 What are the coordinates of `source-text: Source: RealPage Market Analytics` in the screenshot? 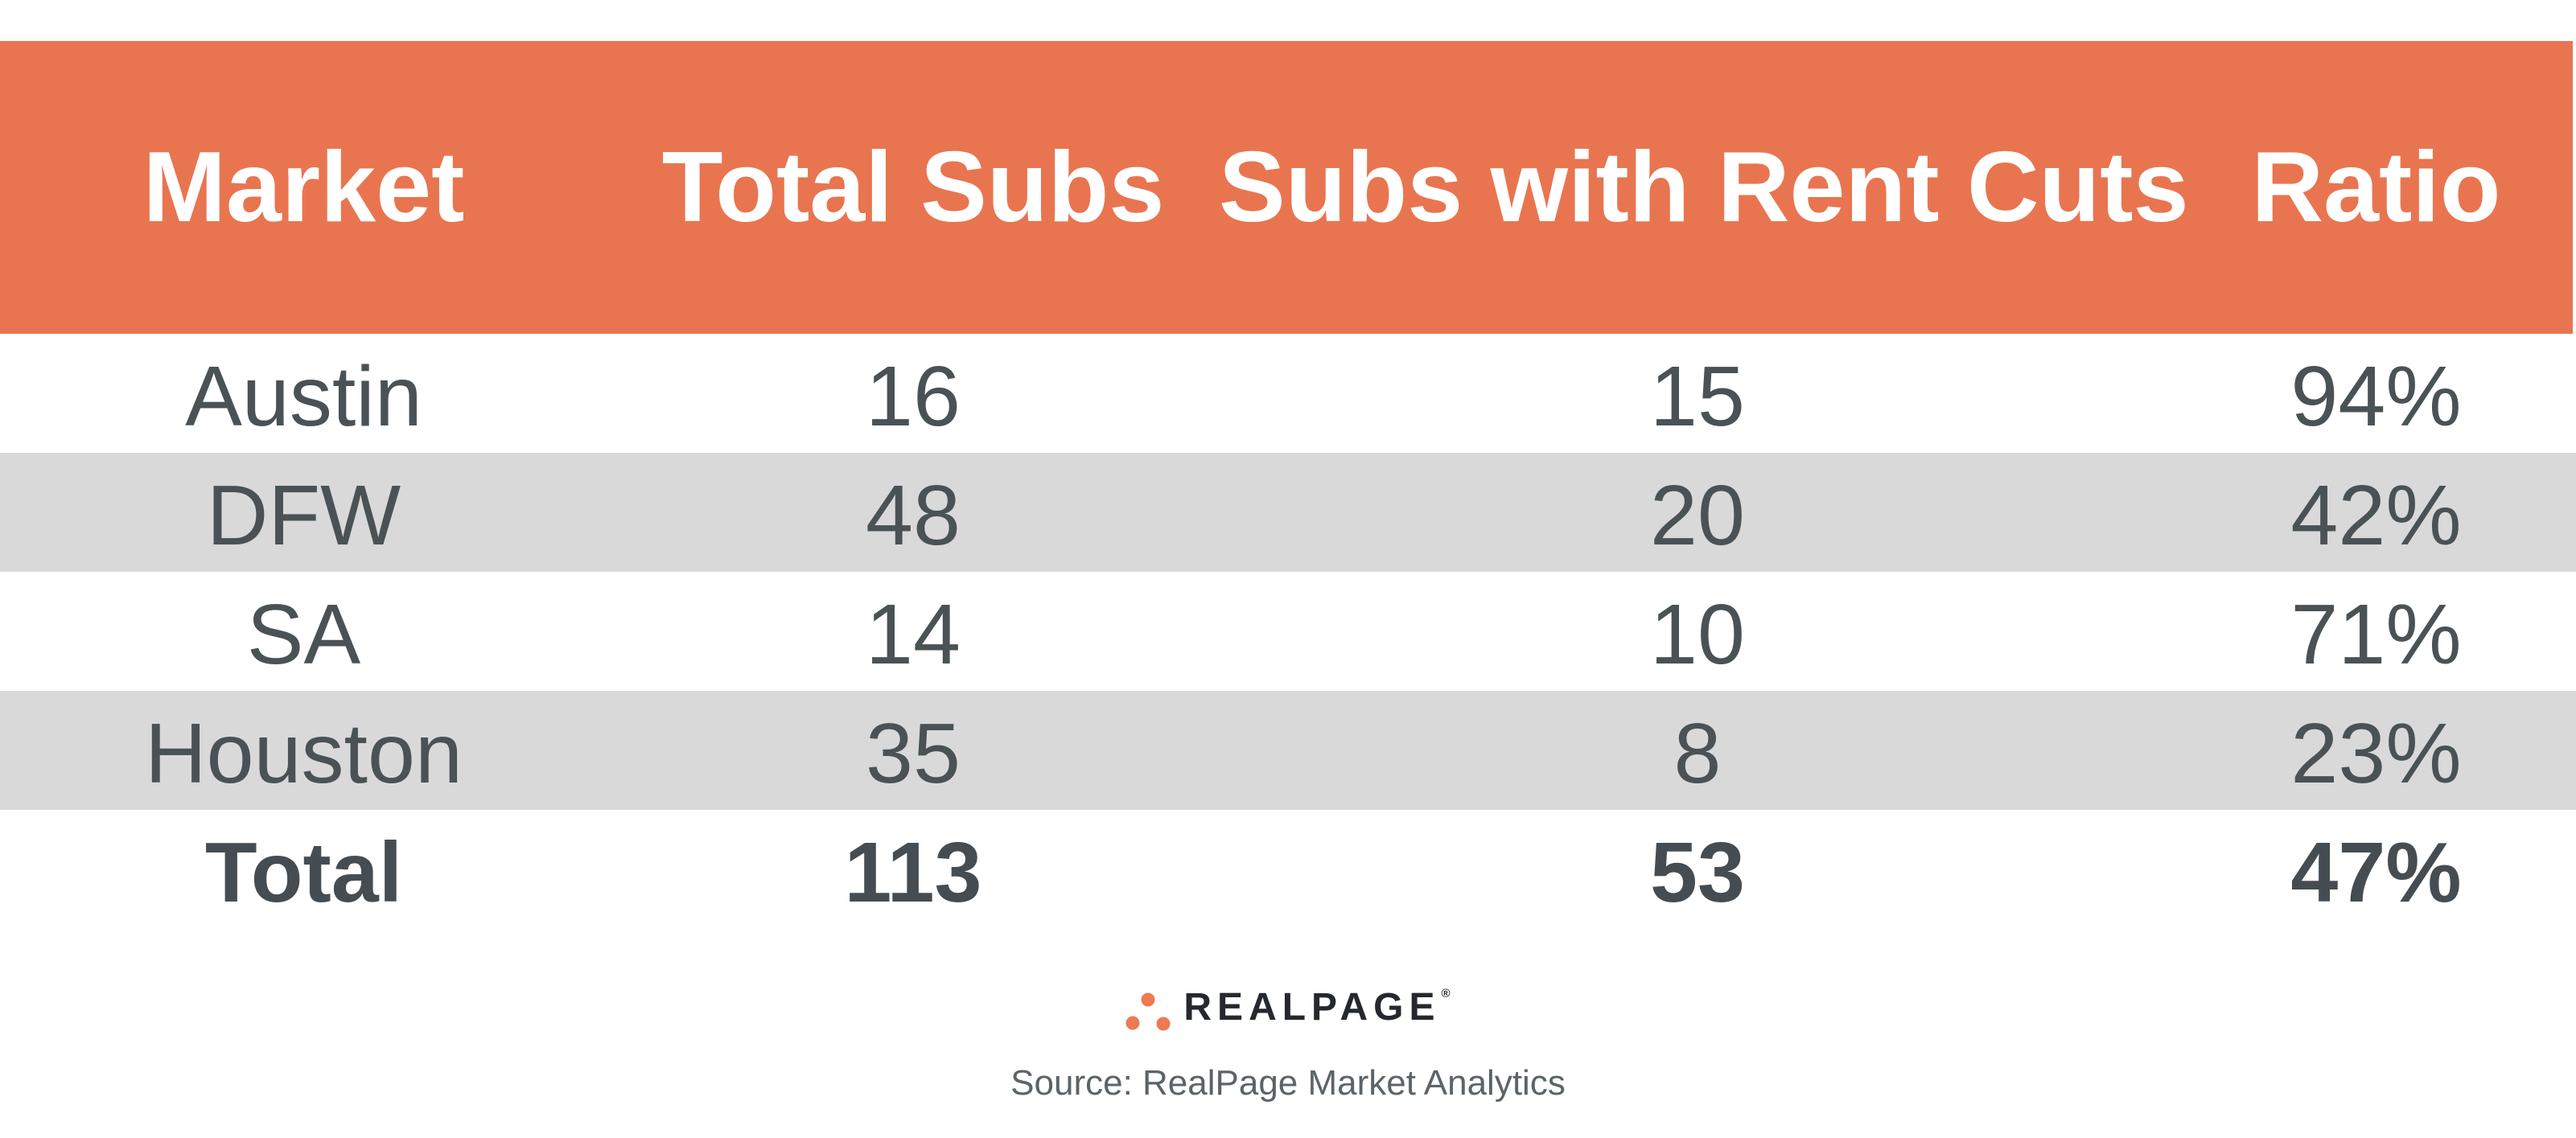 It's located at (1288, 1083).